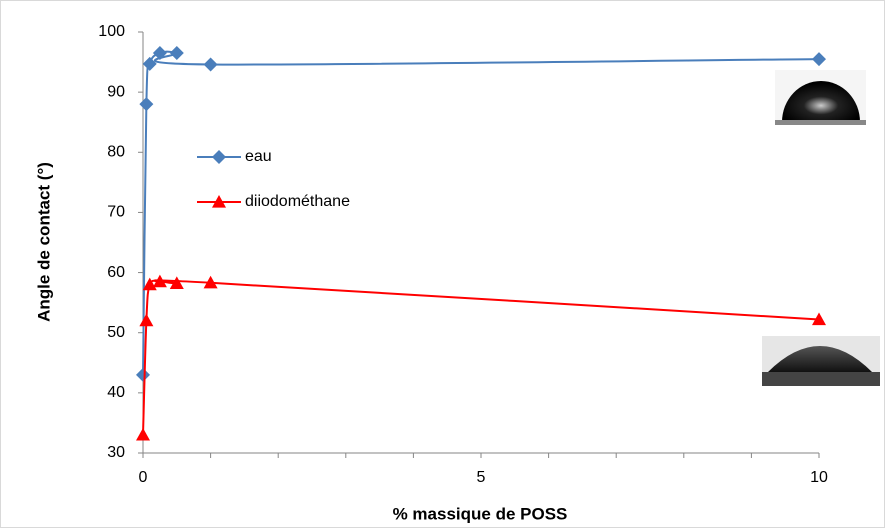 The height and width of the screenshot is (528, 885). What do you see at coordinates (480, 513) in the screenshot?
I see `x-axis-title: % massique de POSS` at bounding box center [480, 513].